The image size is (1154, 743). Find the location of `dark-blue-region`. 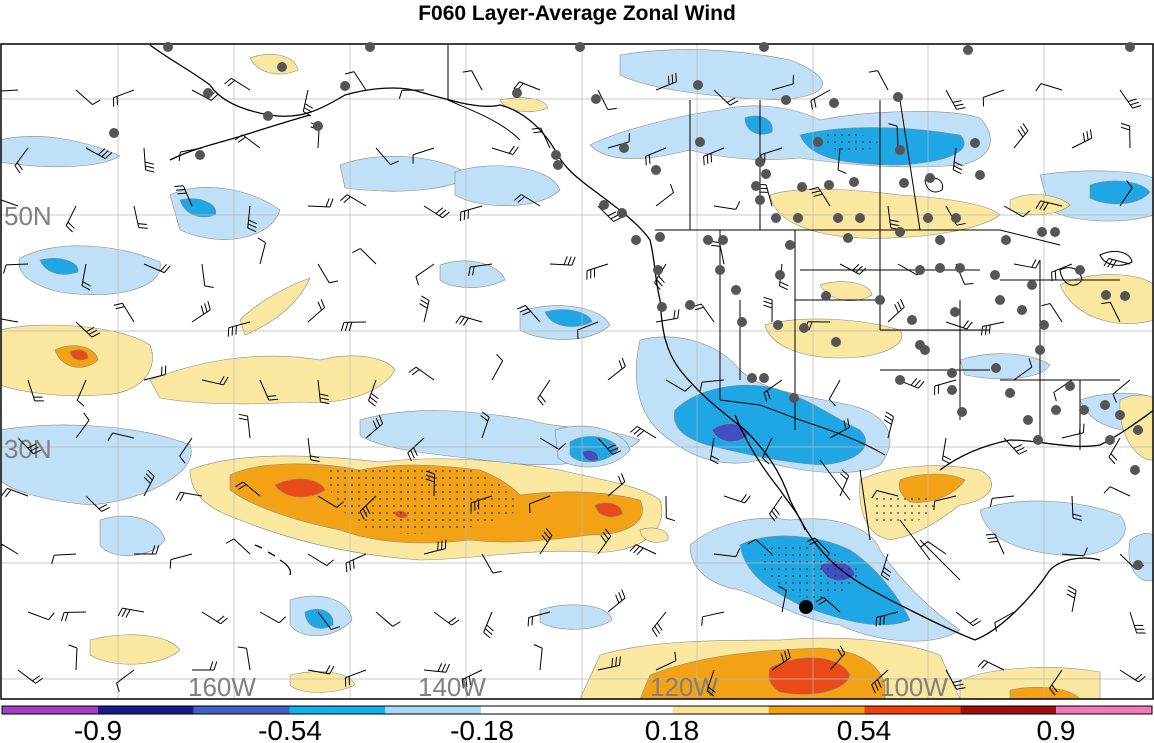

dark-blue-region is located at coordinates (730, 432).